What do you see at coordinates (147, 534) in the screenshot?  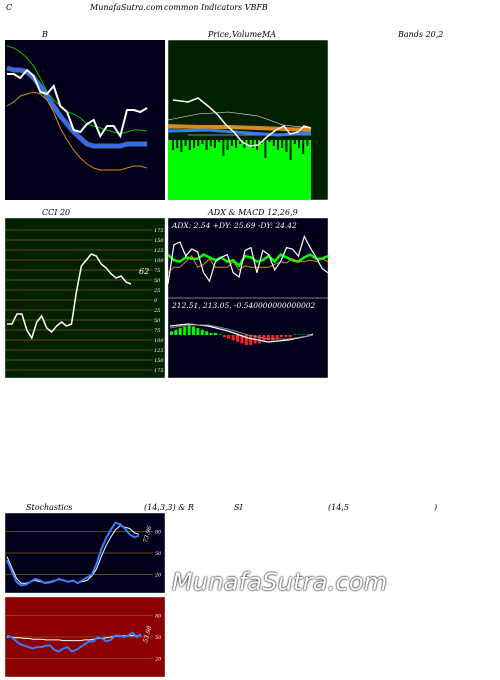 I see `stochastics-value: 73.96` at bounding box center [147, 534].